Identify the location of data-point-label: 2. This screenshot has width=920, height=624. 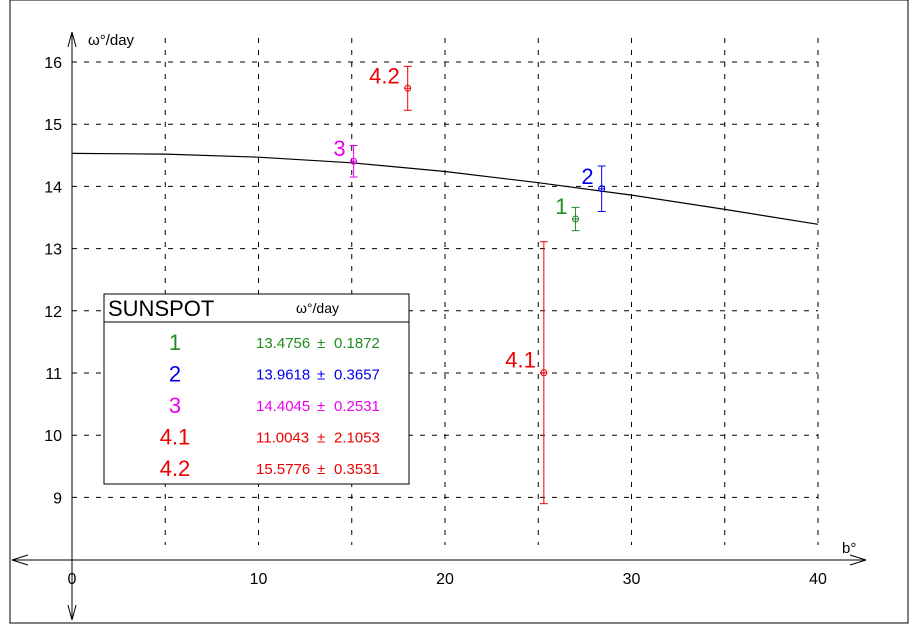
(587, 176).